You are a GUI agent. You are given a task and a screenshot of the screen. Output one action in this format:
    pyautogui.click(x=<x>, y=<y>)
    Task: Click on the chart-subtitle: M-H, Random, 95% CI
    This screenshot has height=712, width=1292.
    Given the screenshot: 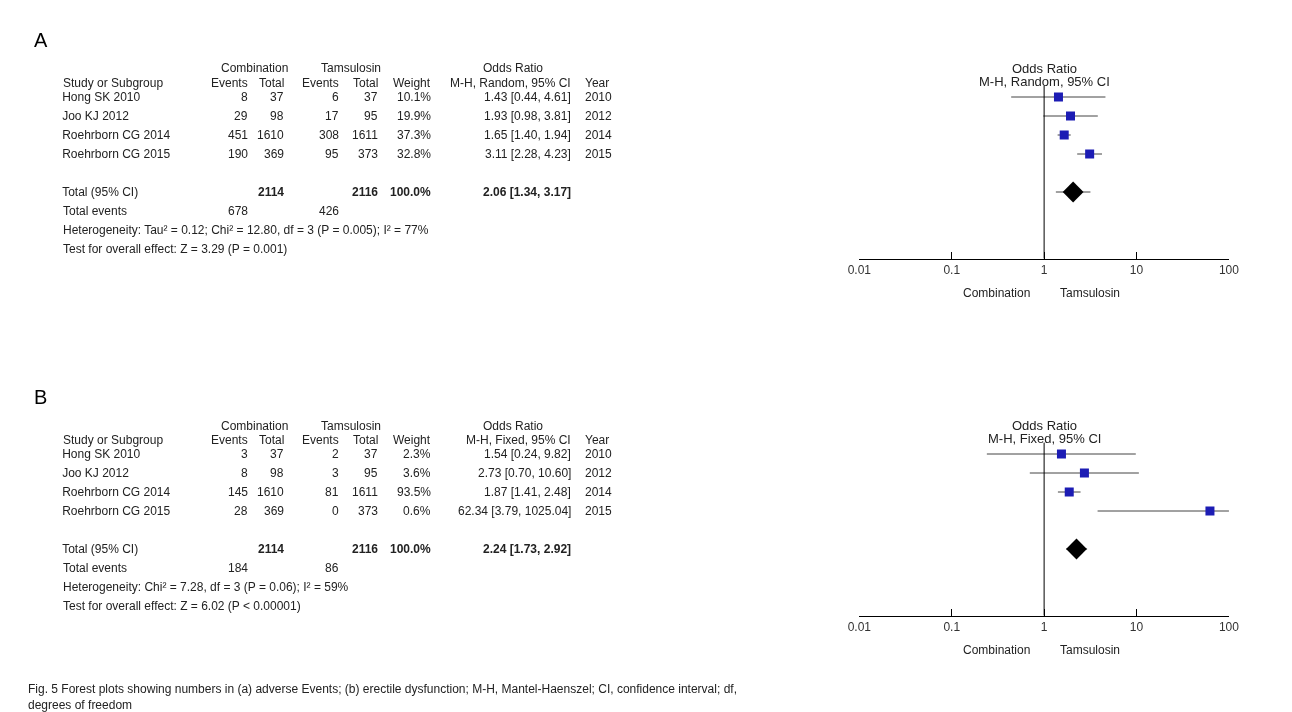 What is the action you would take?
    pyautogui.click(x=1044, y=81)
    